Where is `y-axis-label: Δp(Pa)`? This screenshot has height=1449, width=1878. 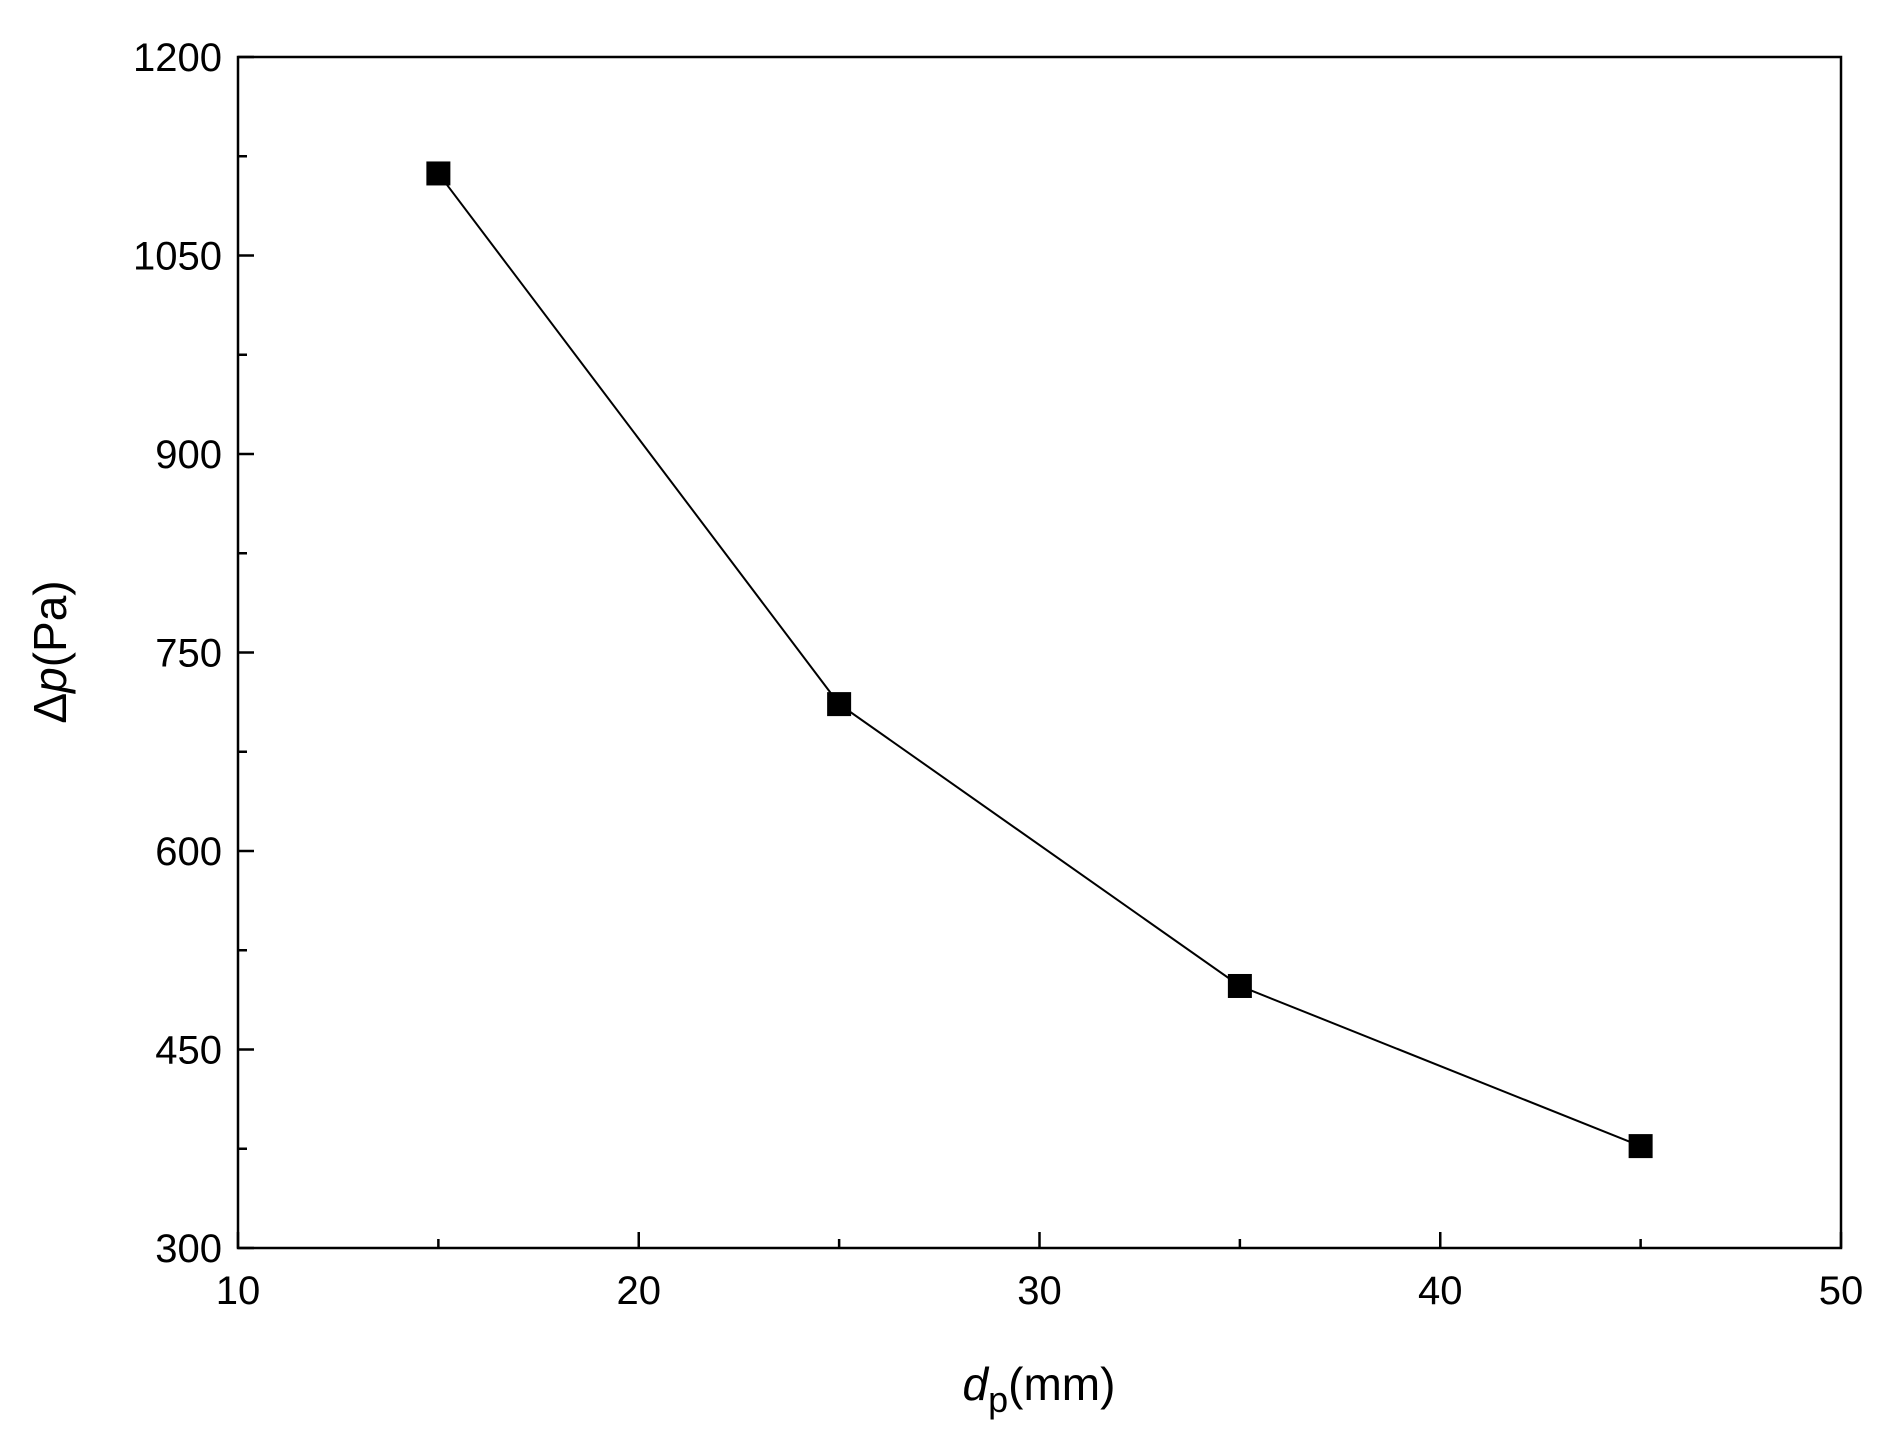
y-axis-label: Δp(Pa) is located at coordinates (50, 651).